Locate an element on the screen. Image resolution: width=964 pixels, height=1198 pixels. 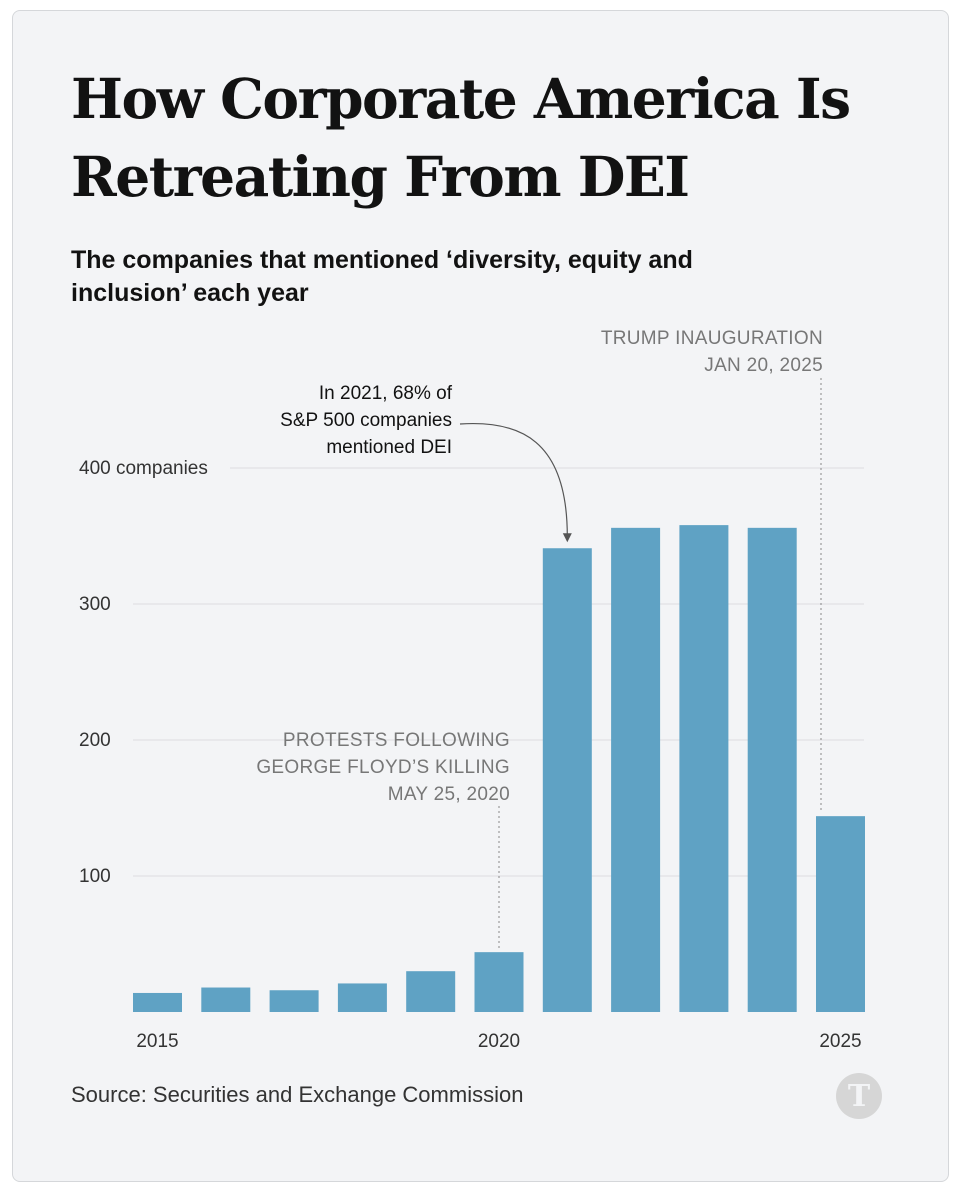
bar-2025 is located at coordinates (840, 914).